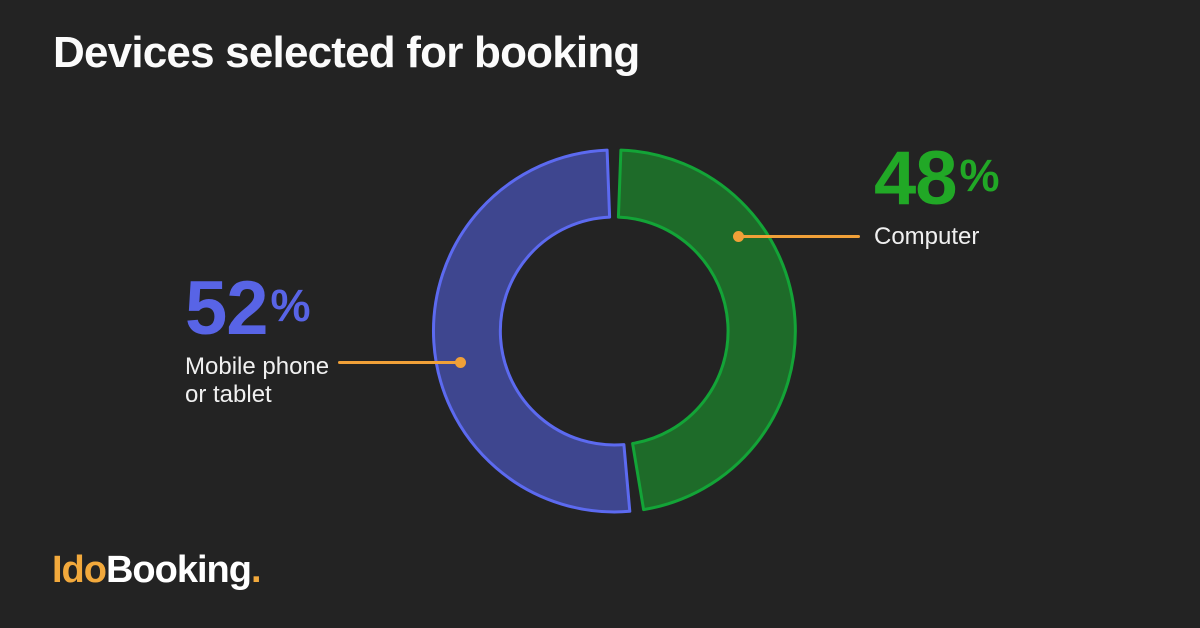 Image resolution: width=1200 pixels, height=628 pixels. Describe the element at coordinates (706, 330) in the screenshot. I see `donut-segment-computer` at that location.